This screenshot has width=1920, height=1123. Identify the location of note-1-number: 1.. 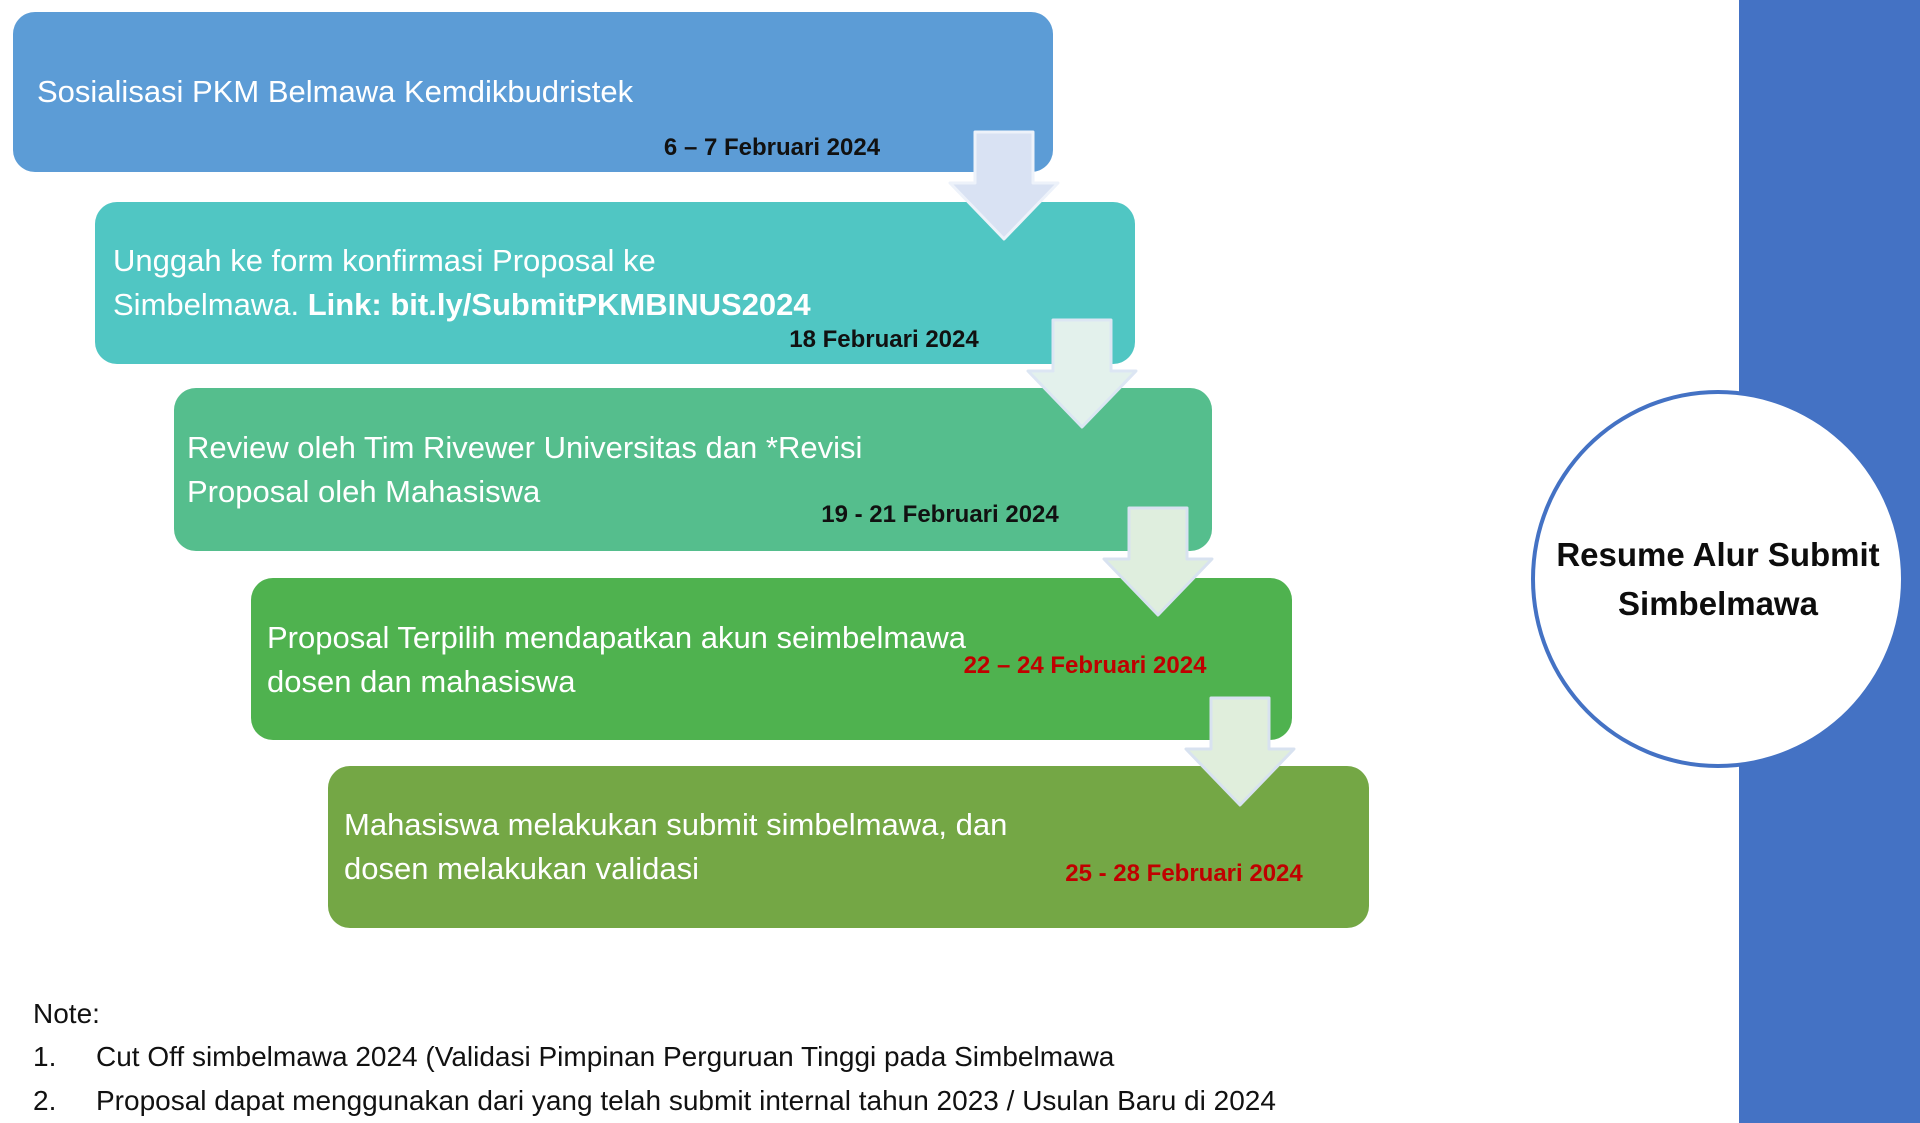
(45, 1056).